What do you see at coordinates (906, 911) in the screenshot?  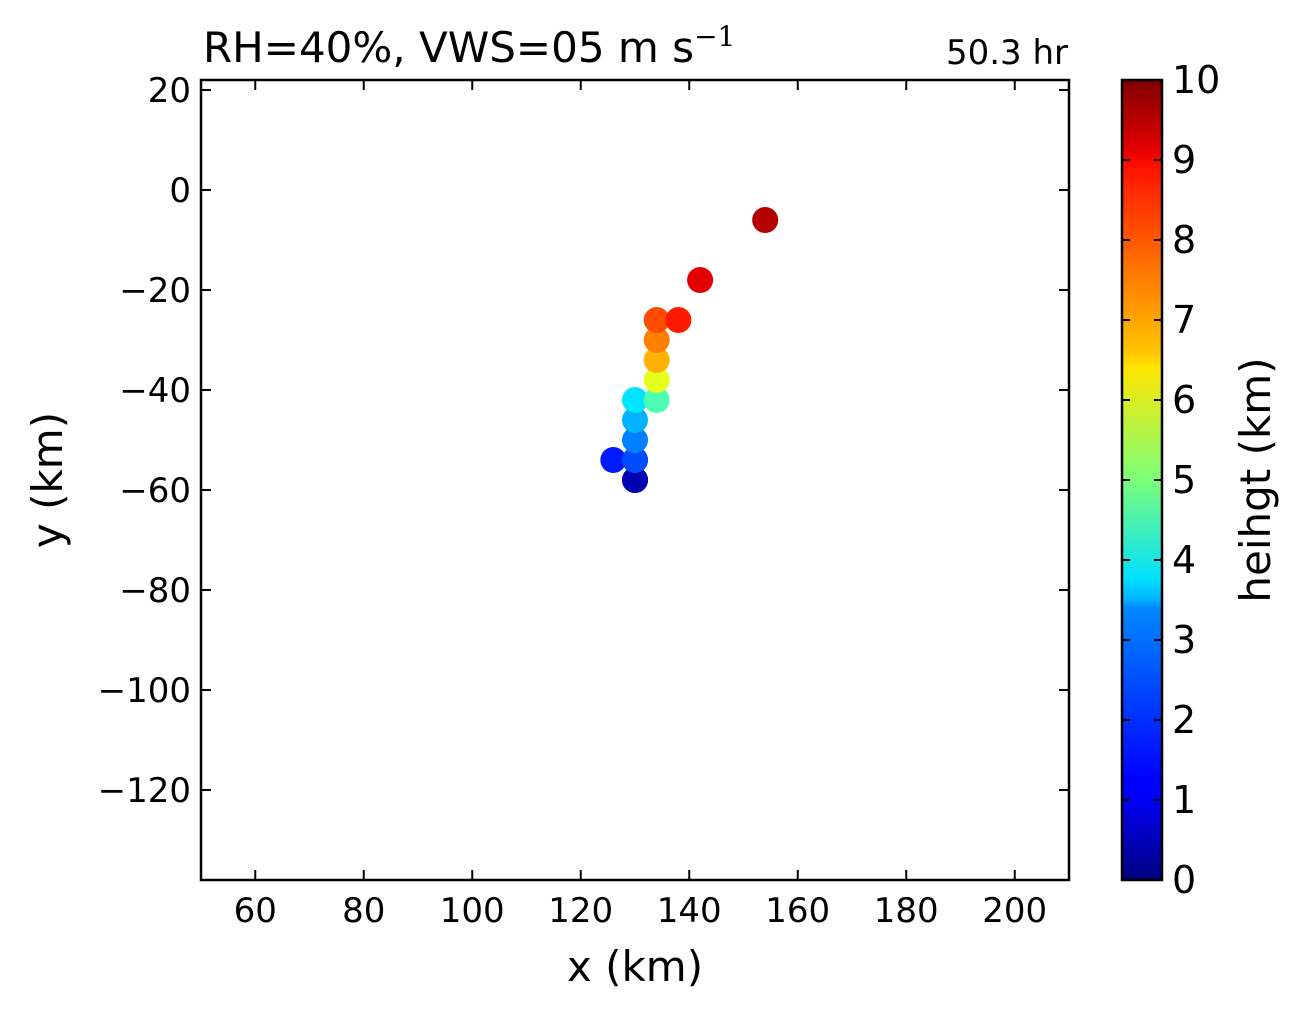 I see `x-tick-label: 180` at bounding box center [906, 911].